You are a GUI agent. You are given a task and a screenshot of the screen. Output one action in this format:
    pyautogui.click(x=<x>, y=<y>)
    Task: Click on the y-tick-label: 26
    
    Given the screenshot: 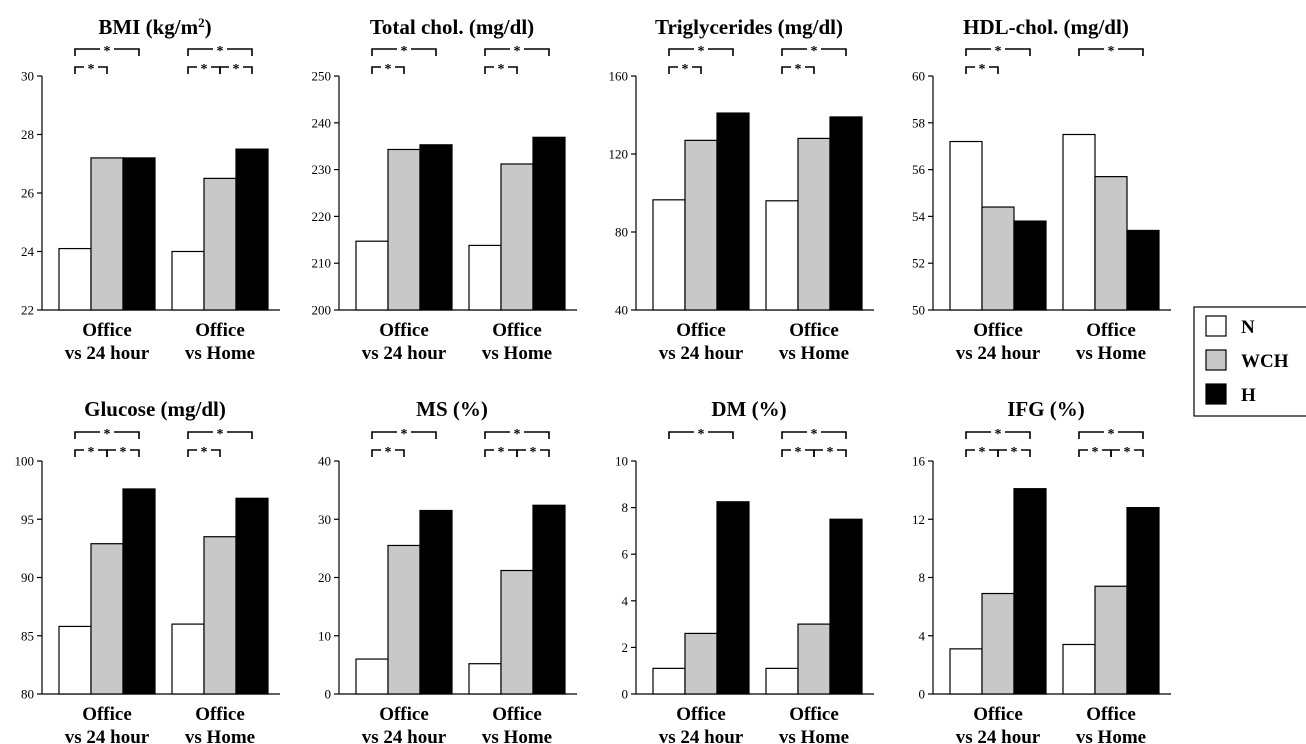 What is the action you would take?
    pyautogui.click(x=28, y=193)
    